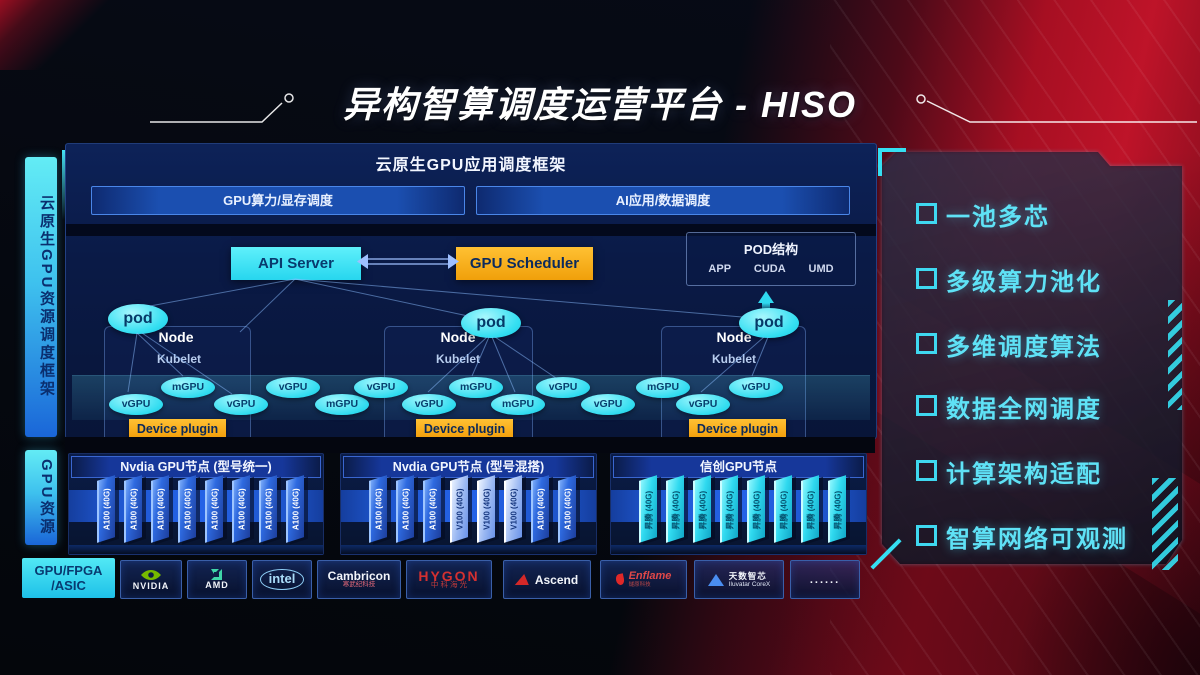 The image size is (1200, 675). I want to click on feature-item: 一池多芯, so click(998, 217).